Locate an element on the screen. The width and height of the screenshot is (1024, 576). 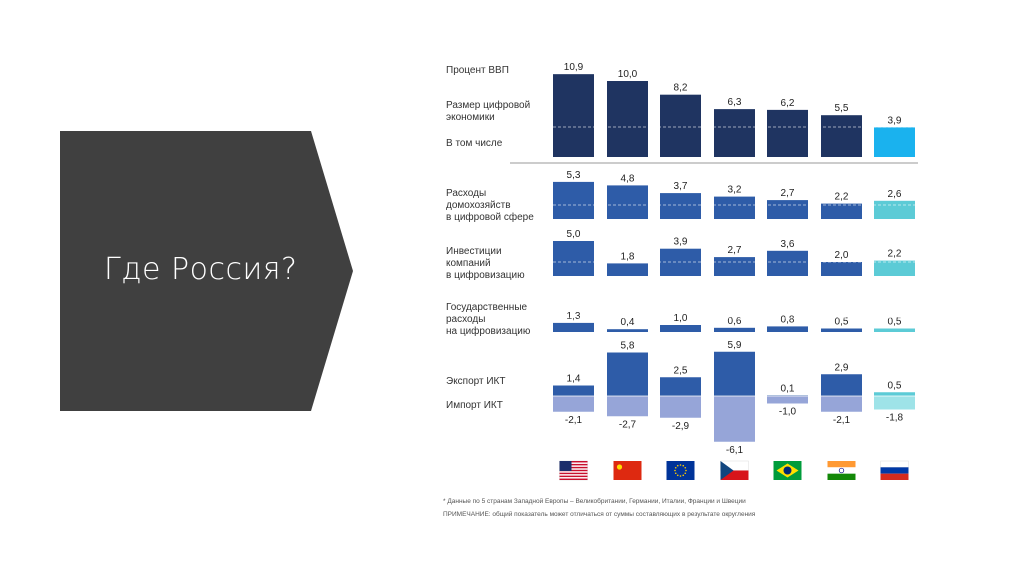
czech-flag-red is located at coordinates (734, 475).